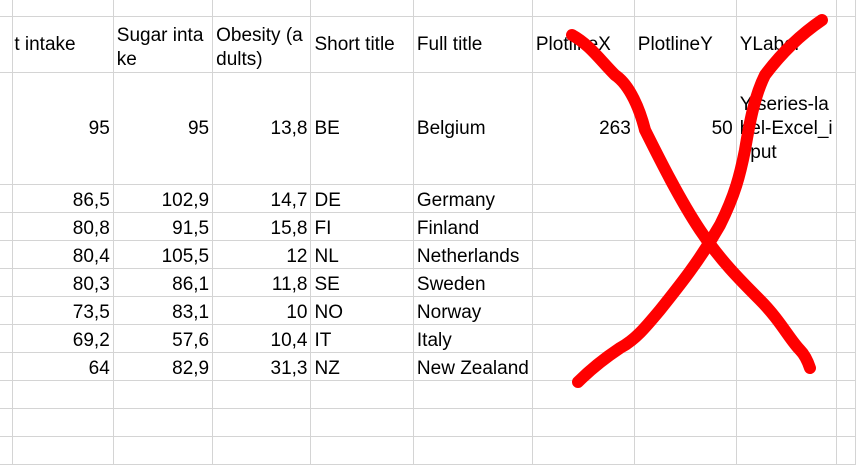 The image size is (857, 465). What do you see at coordinates (362, 128) in the screenshot?
I see `cell-short: BE` at bounding box center [362, 128].